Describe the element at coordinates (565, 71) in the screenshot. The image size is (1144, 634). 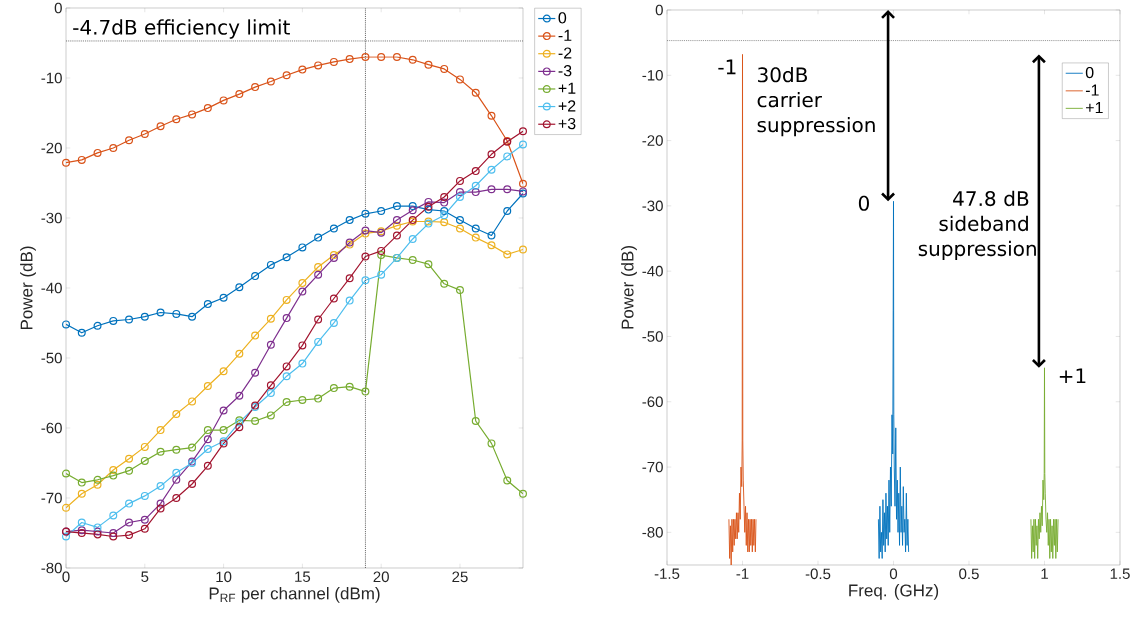
I see `legend-label: -3` at that location.